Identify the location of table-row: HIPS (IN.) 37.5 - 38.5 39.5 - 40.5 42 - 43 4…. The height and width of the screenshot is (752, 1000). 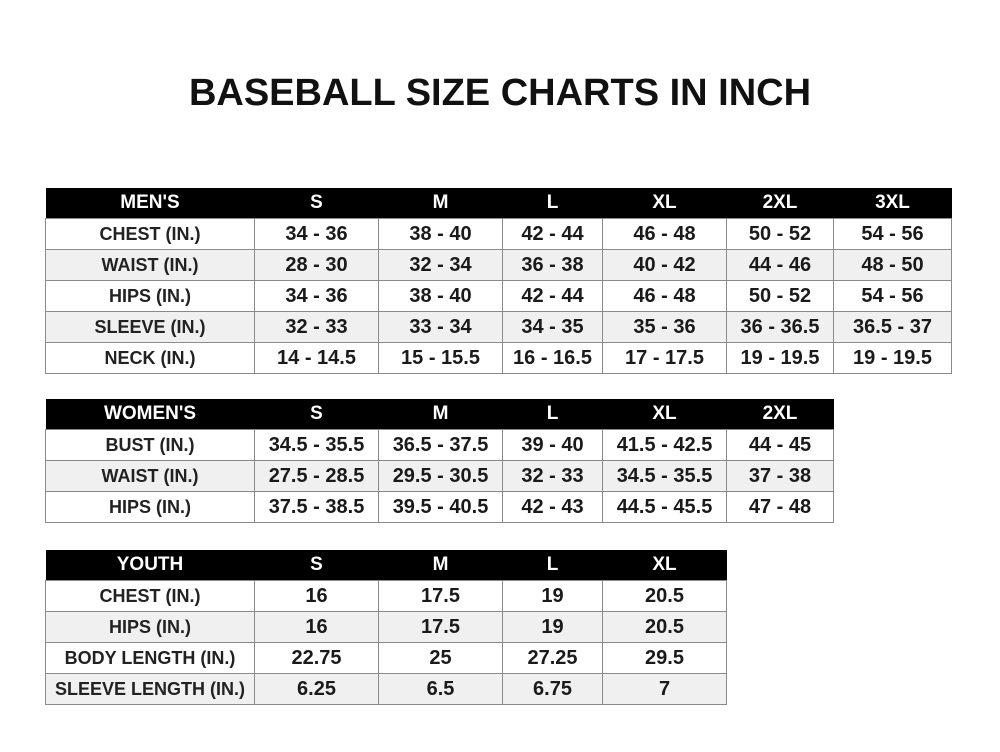
(439, 507).